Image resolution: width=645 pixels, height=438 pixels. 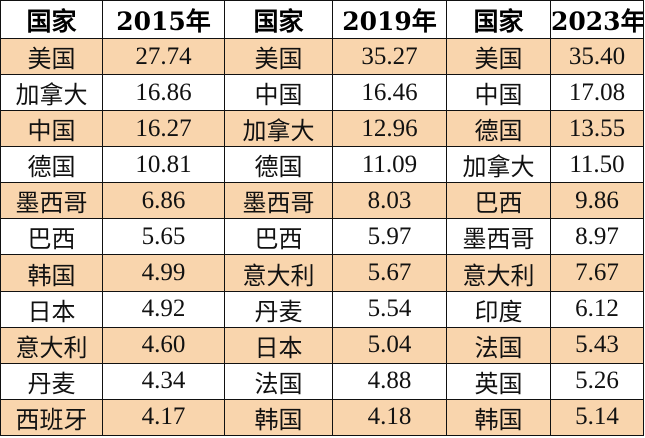 I want to click on header-country-2023: 国家, so click(x=498, y=19).